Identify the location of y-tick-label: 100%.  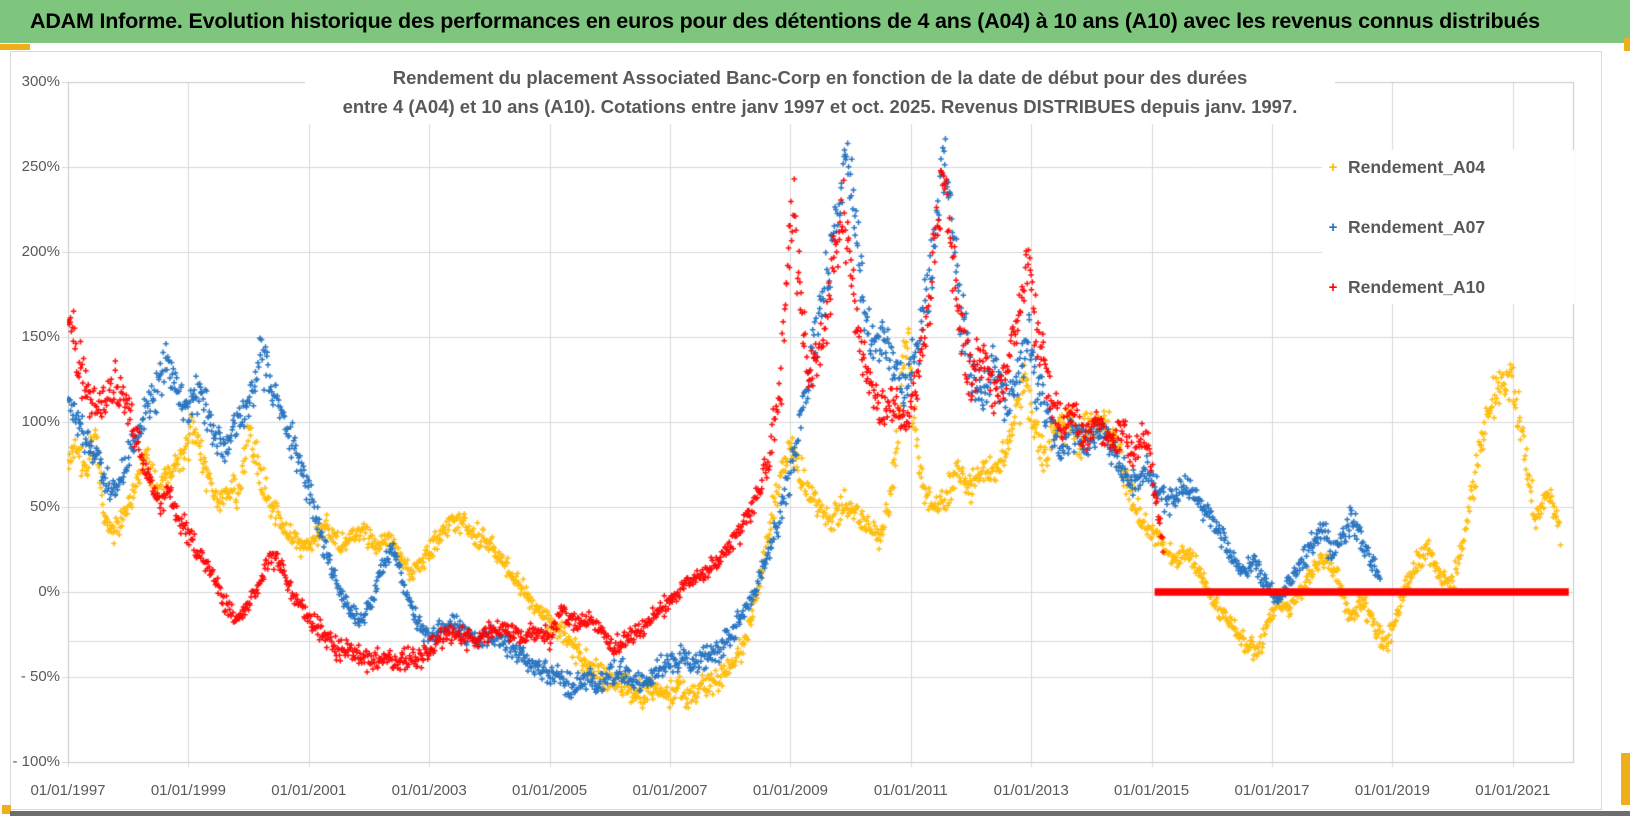
(40, 421).